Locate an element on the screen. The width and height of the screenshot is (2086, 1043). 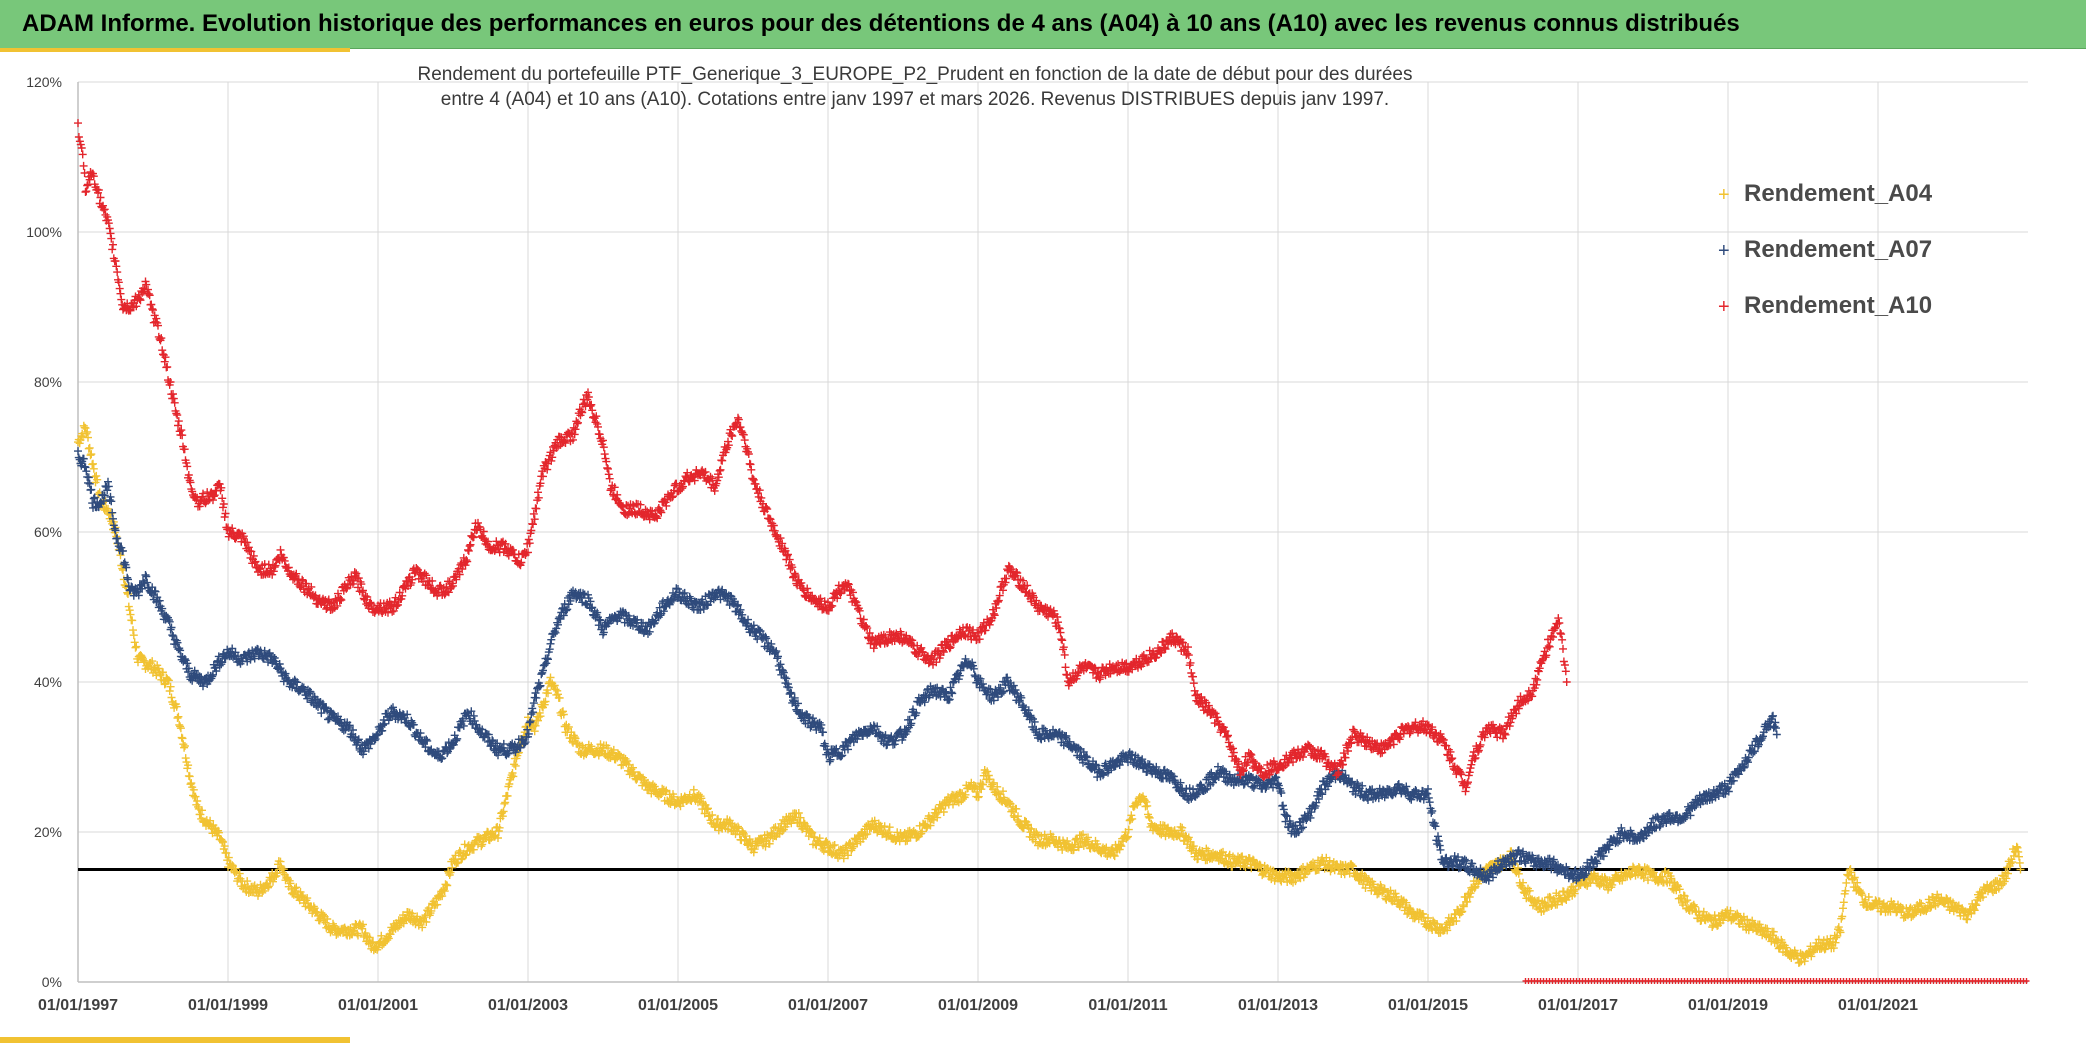
y-tick-label: 0% is located at coordinates (52, 982).